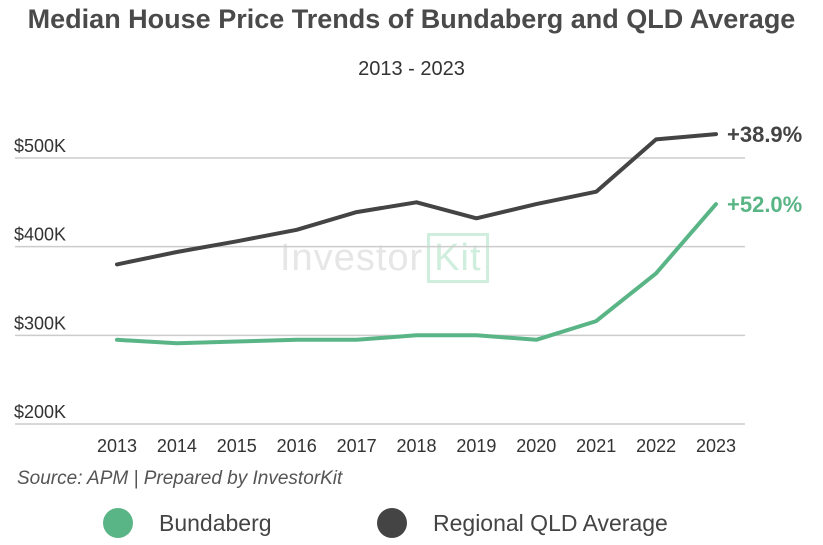 Image resolution: width=823 pixels, height=545 pixels. Describe the element at coordinates (416, 446) in the screenshot. I see `x-tick-label: 2018` at that location.